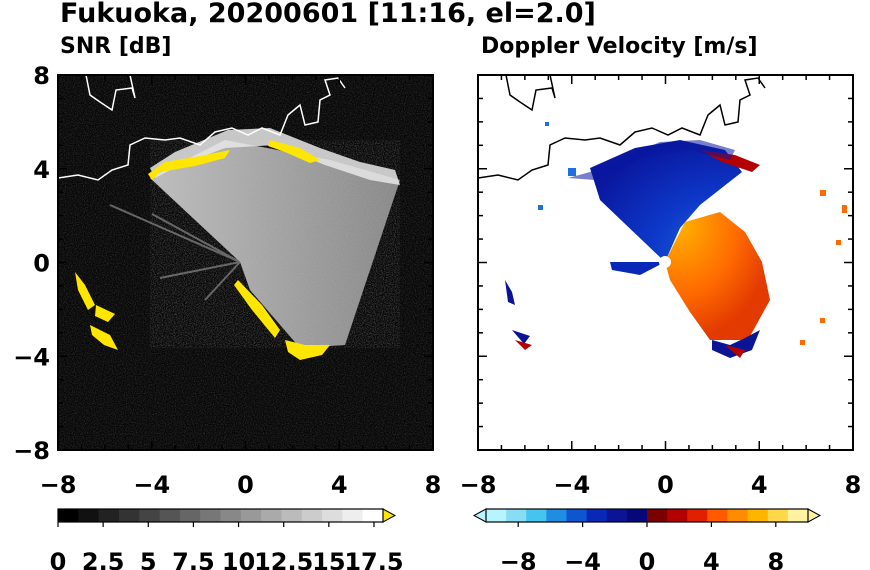  I want to click on snr-echo-texture, so click(275, 244).